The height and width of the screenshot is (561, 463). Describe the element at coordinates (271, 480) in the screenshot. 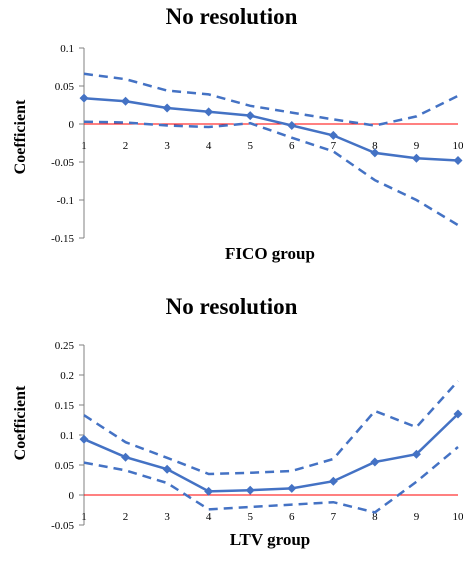

I see `lower-line` at that location.